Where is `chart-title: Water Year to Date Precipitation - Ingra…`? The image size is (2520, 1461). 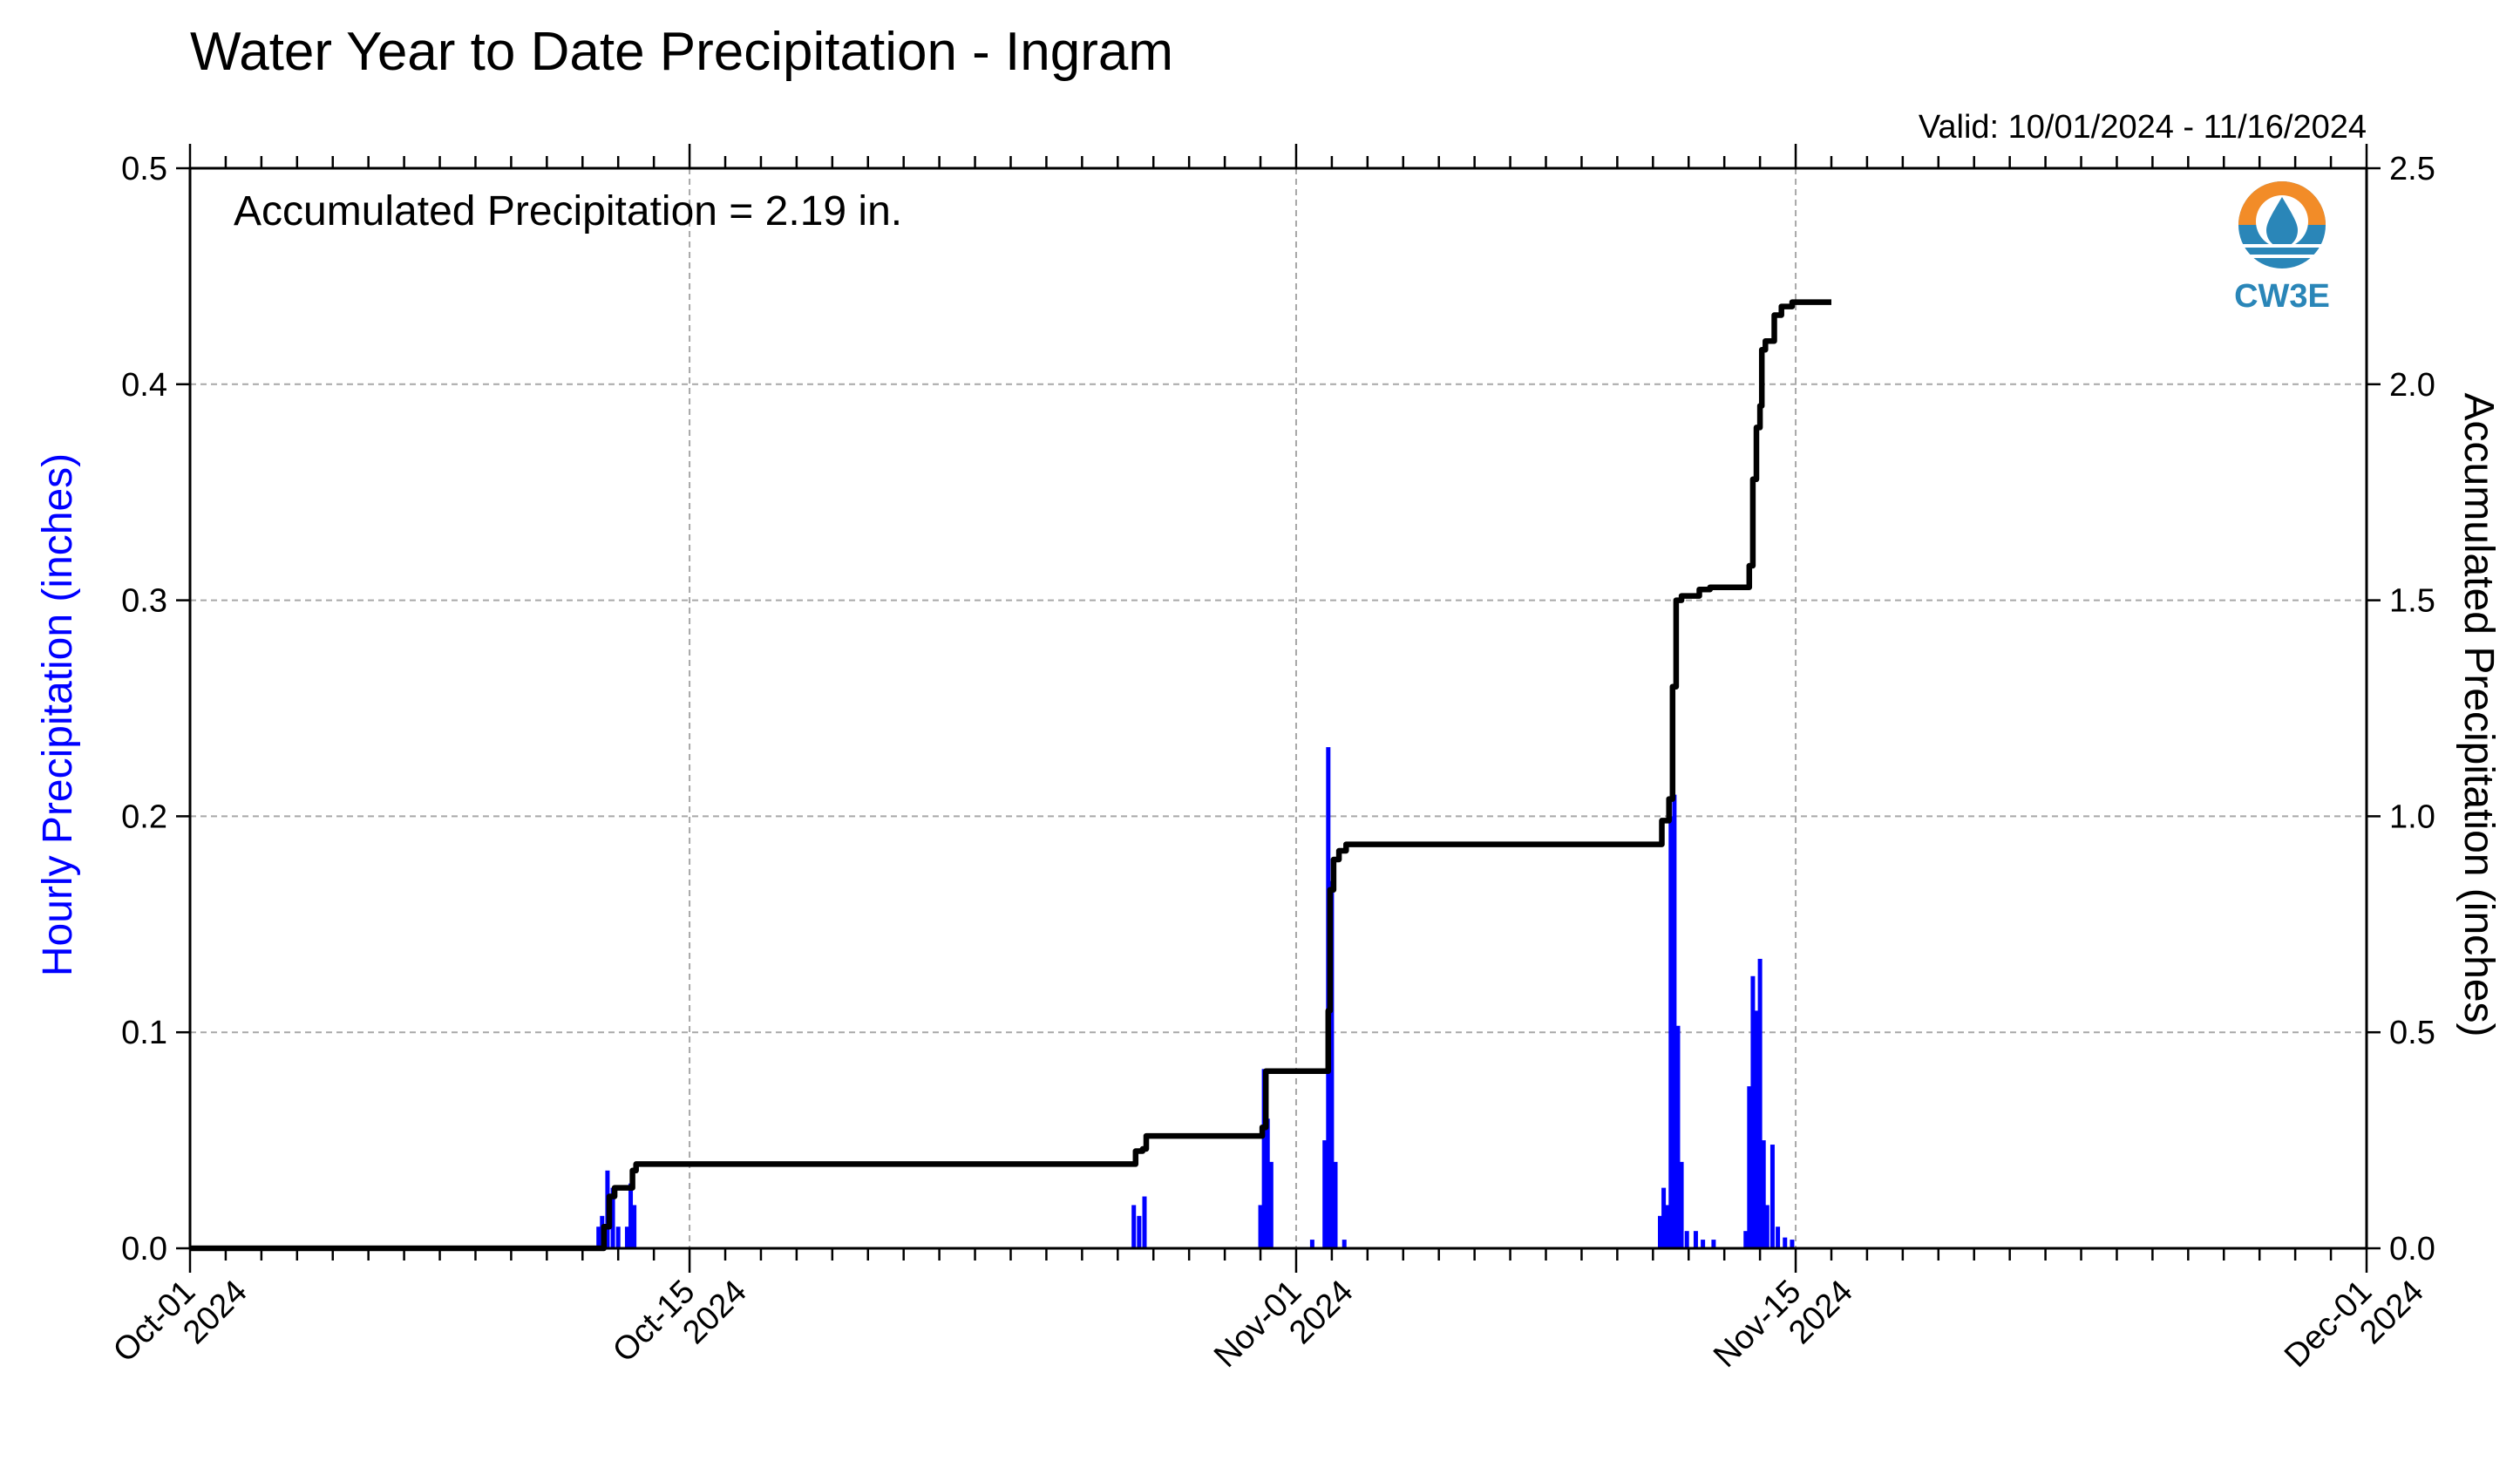
chart-title: Water Year to Date Precipitation - Ingra… is located at coordinates (681, 52).